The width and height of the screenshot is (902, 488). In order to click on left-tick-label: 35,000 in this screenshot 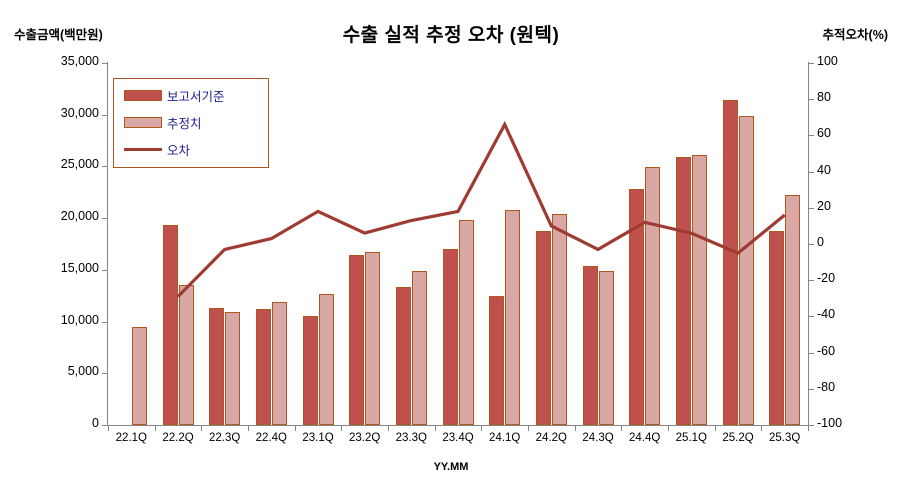, I will do `click(79, 61)`.